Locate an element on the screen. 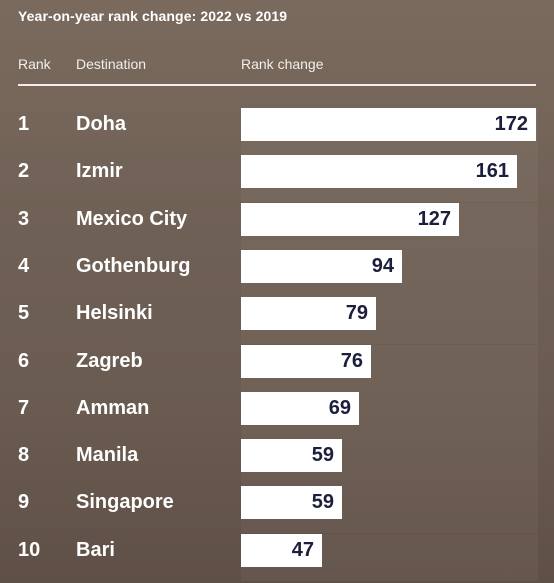  header-rank: Rank is located at coordinates (34, 64).